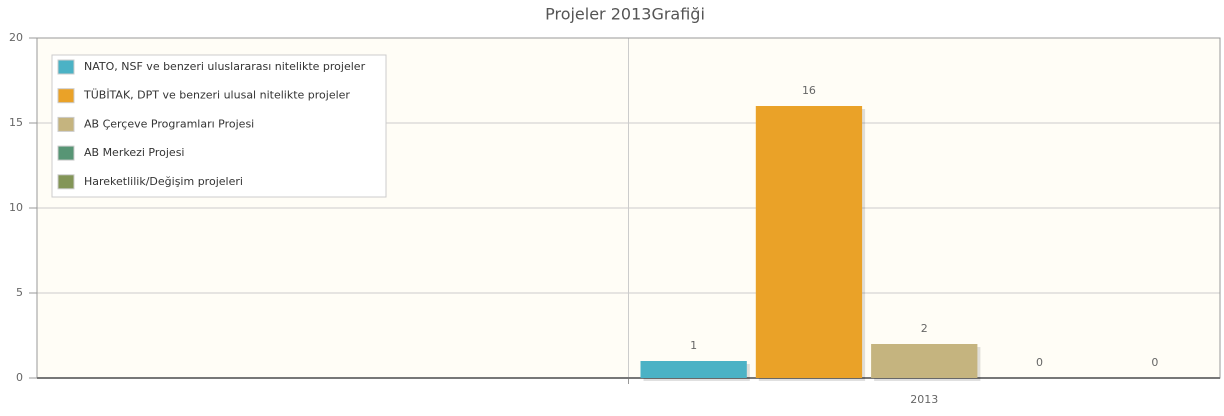 This screenshot has height=416, width=1224. What do you see at coordinates (163, 181) in the screenshot?
I see `legend-label: Hareketlilik/Değişim projeleri` at bounding box center [163, 181].